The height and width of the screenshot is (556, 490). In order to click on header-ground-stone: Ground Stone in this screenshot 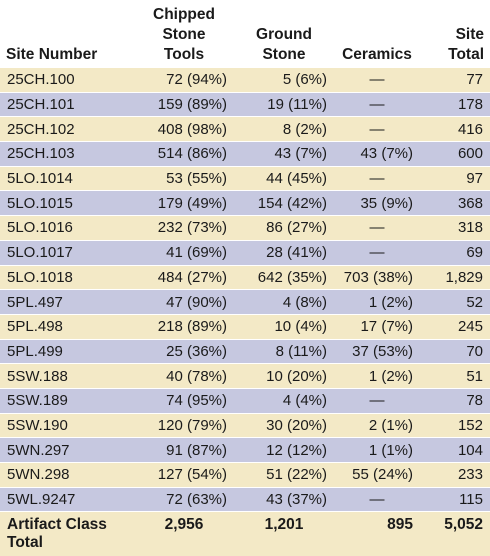, I will do `click(284, 34)`.